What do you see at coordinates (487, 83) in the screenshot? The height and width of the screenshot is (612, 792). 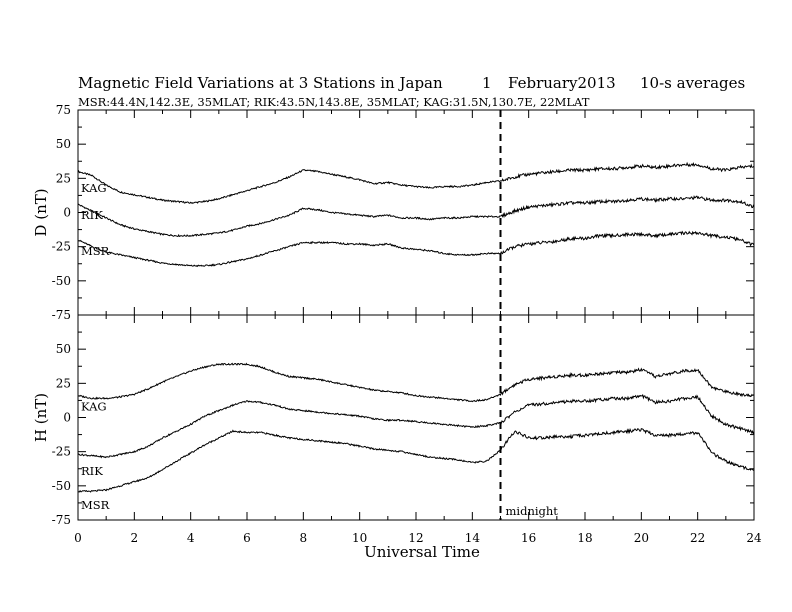 I see `chart-day: 1` at bounding box center [487, 83].